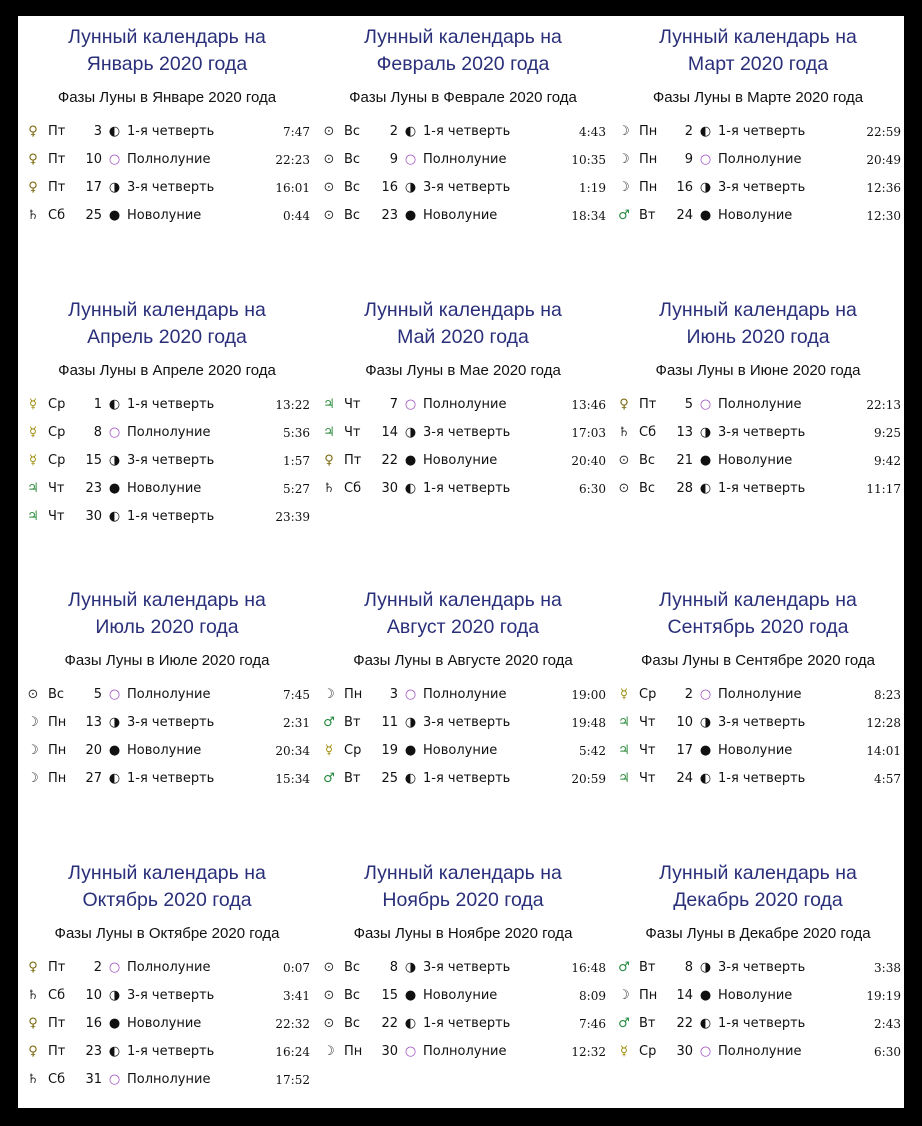  Describe the element at coordinates (393, 404) in the screenshot. I see `day-number: 7` at that location.